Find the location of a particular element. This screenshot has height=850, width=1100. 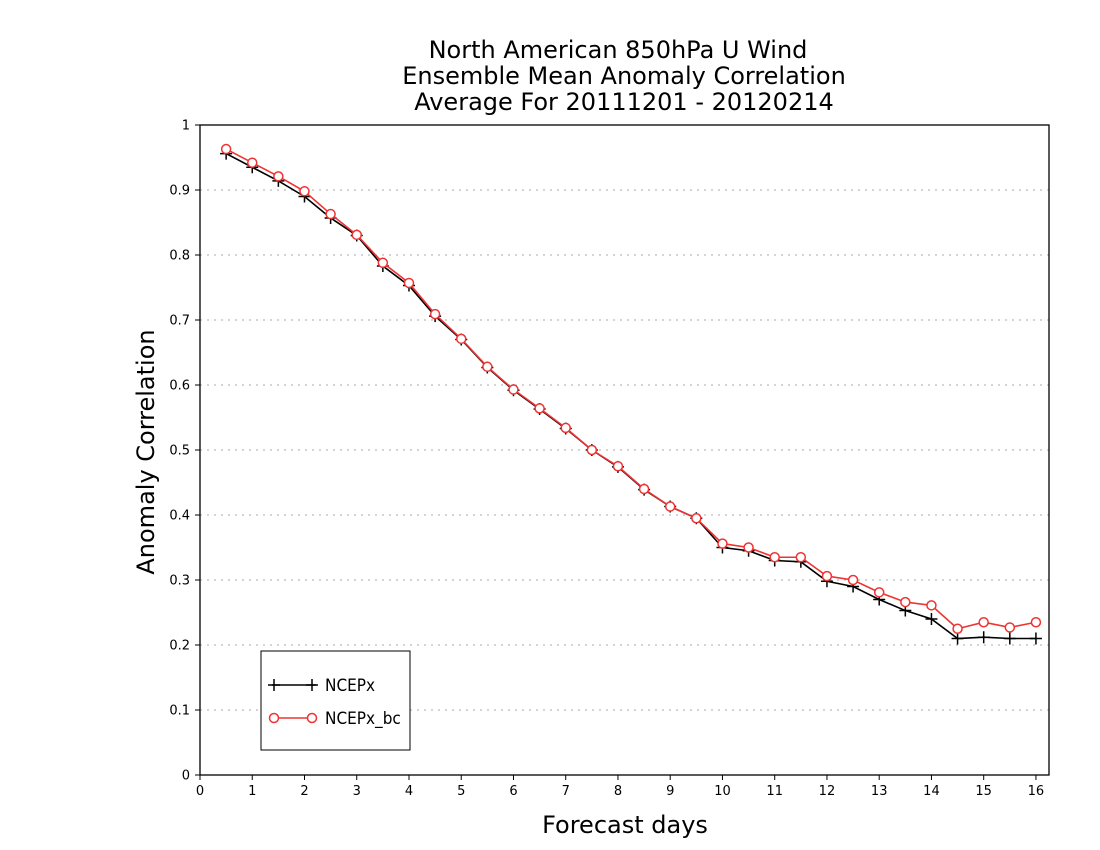

y-tick-label: 0.9 is located at coordinates (179, 191).